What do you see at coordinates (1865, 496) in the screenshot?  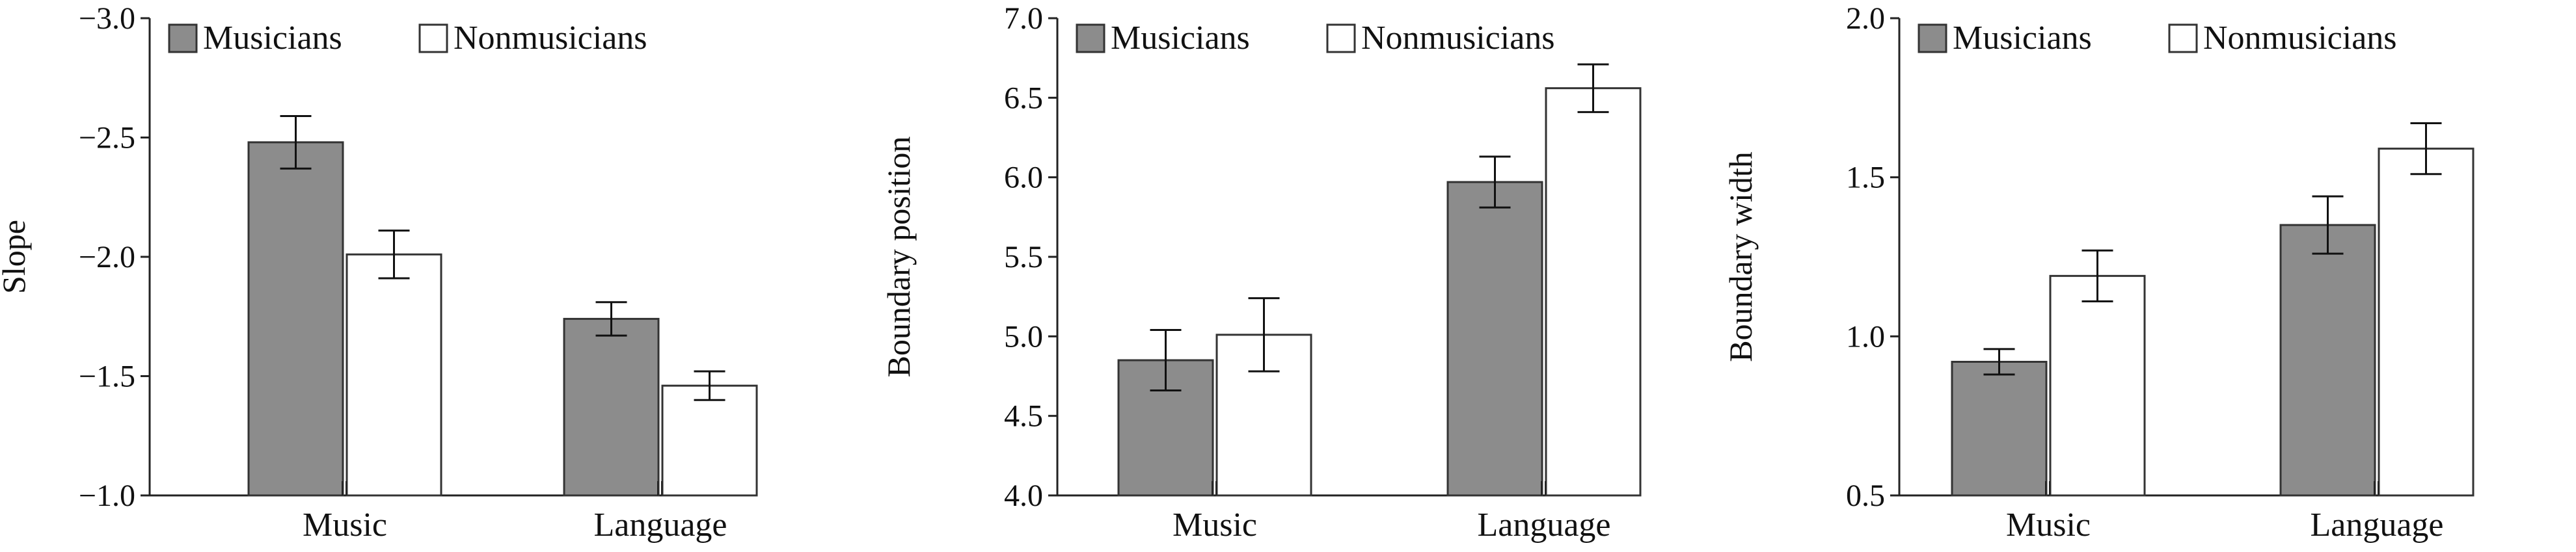 I see `y-tick-label: 0.5` at bounding box center [1865, 496].